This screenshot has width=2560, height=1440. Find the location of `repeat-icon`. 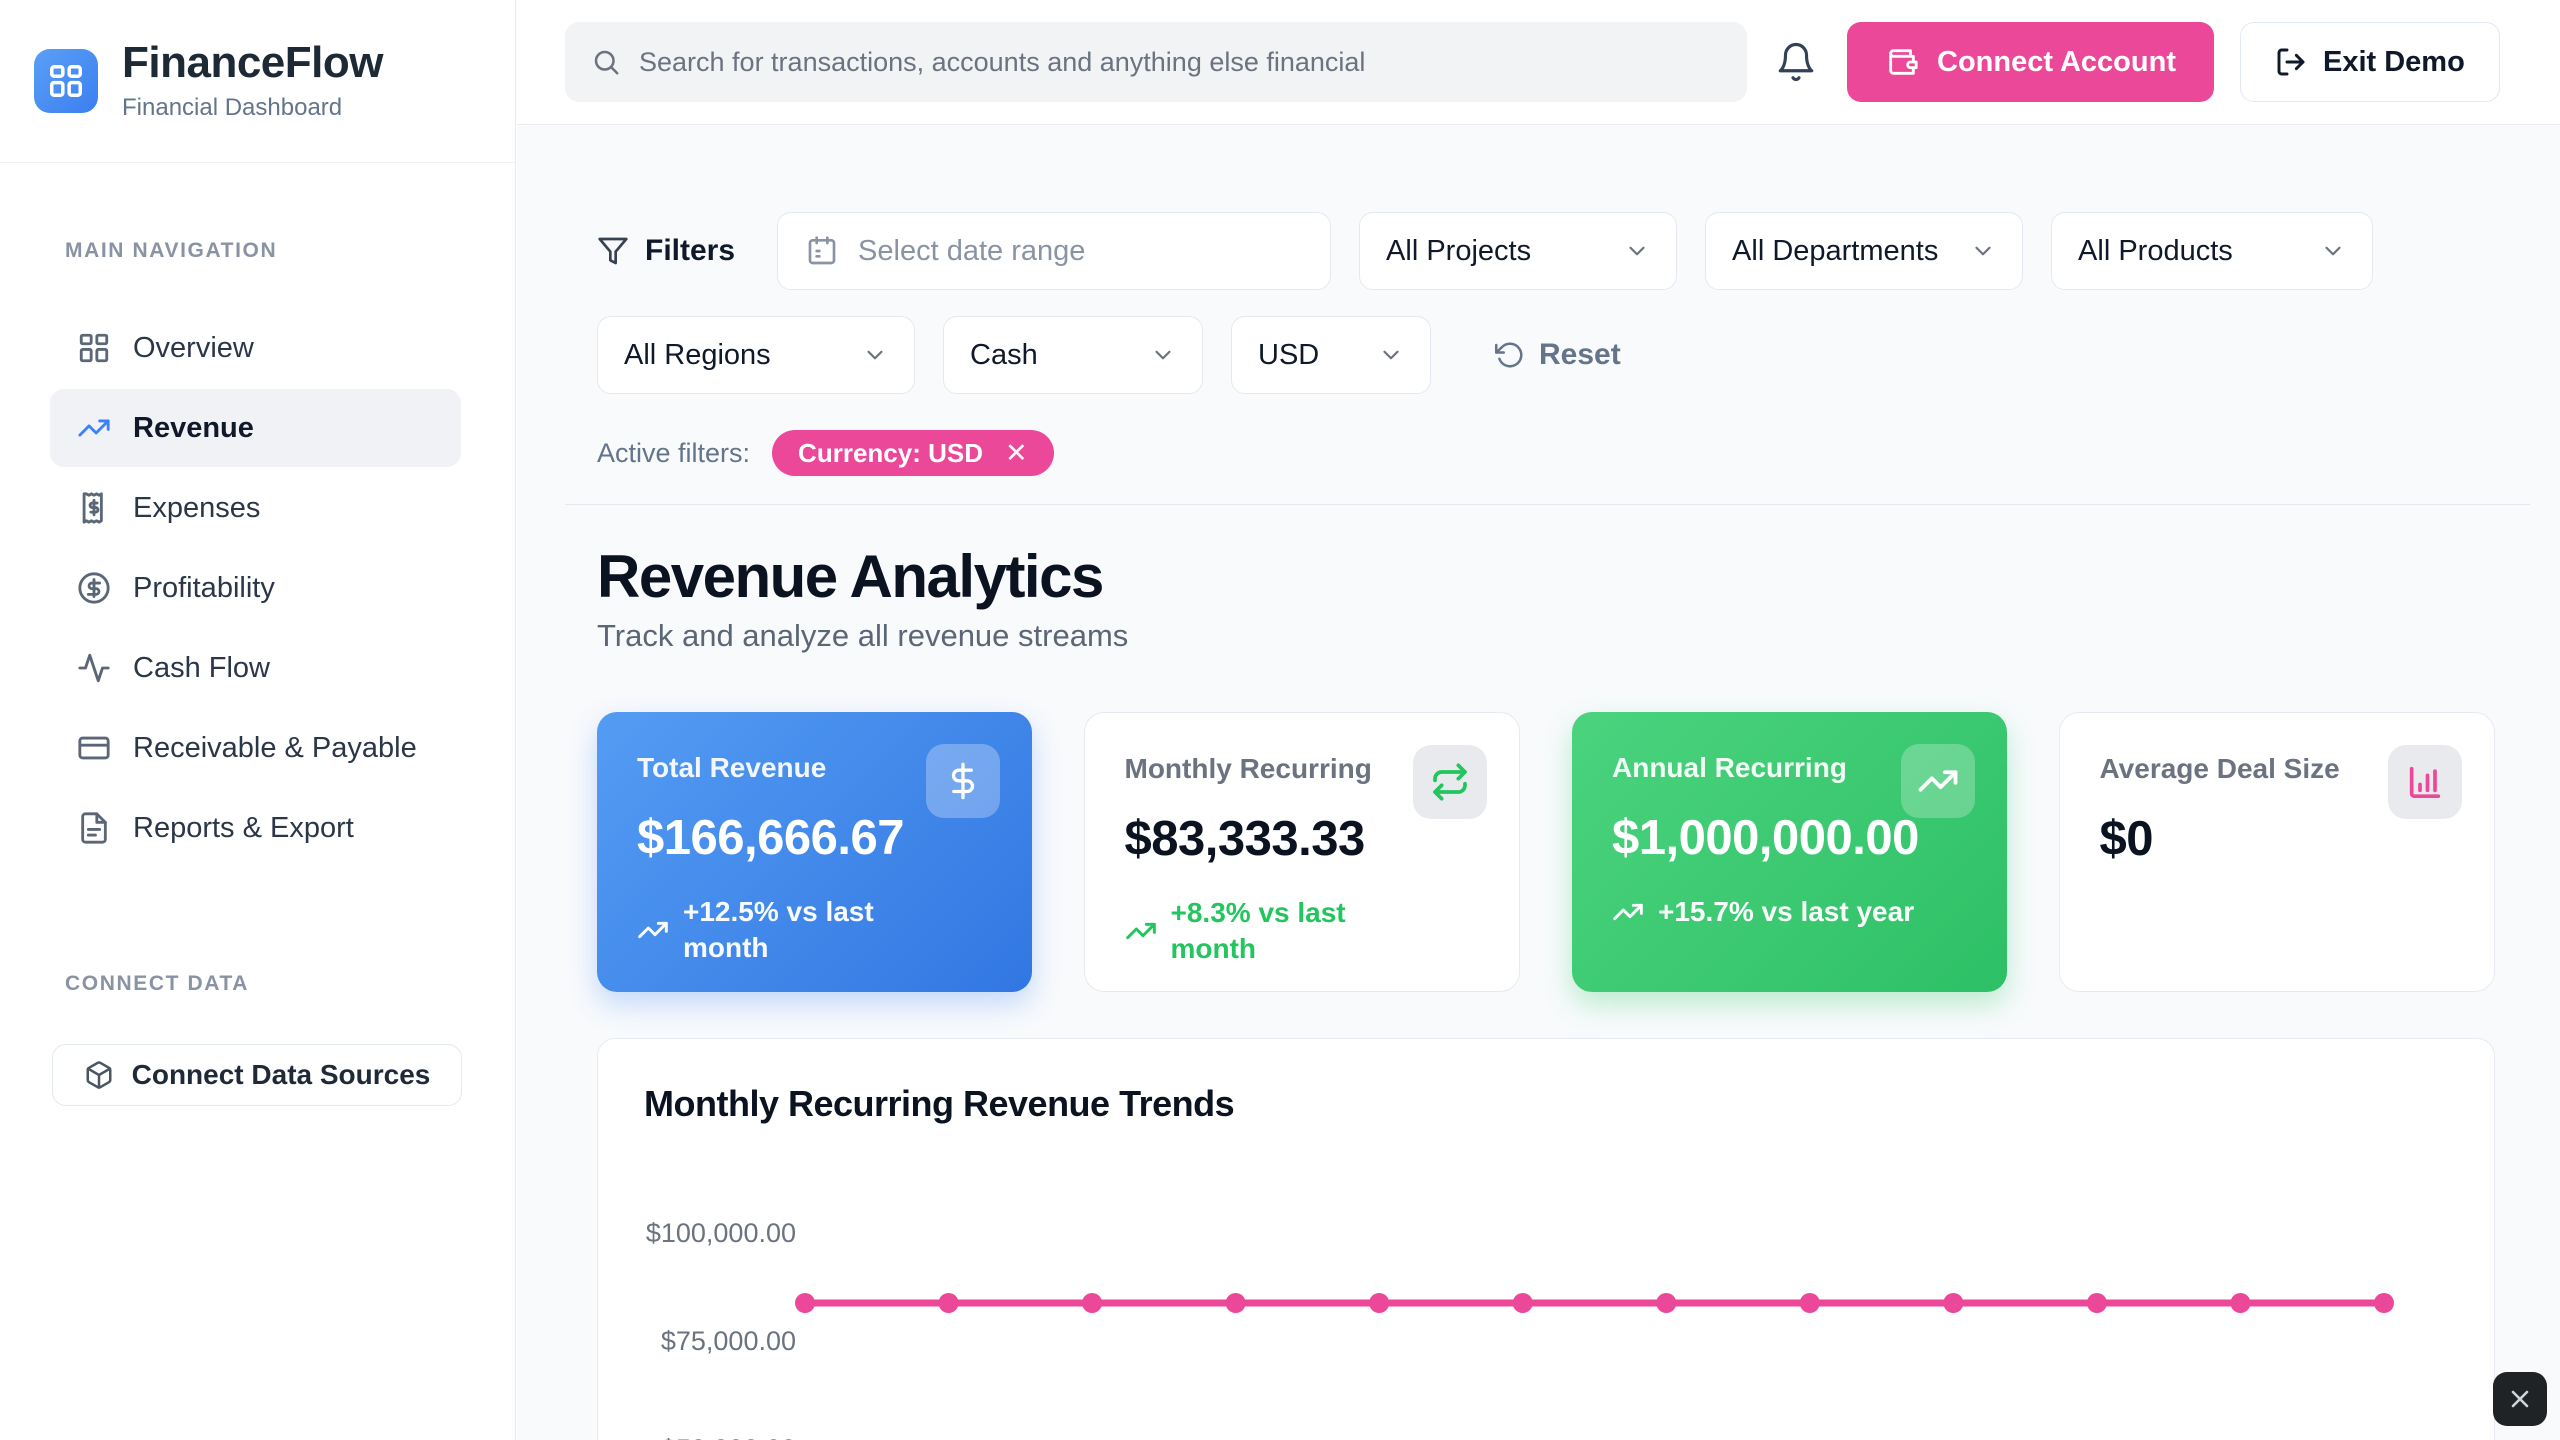

repeat-icon is located at coordinates (1450, 782).